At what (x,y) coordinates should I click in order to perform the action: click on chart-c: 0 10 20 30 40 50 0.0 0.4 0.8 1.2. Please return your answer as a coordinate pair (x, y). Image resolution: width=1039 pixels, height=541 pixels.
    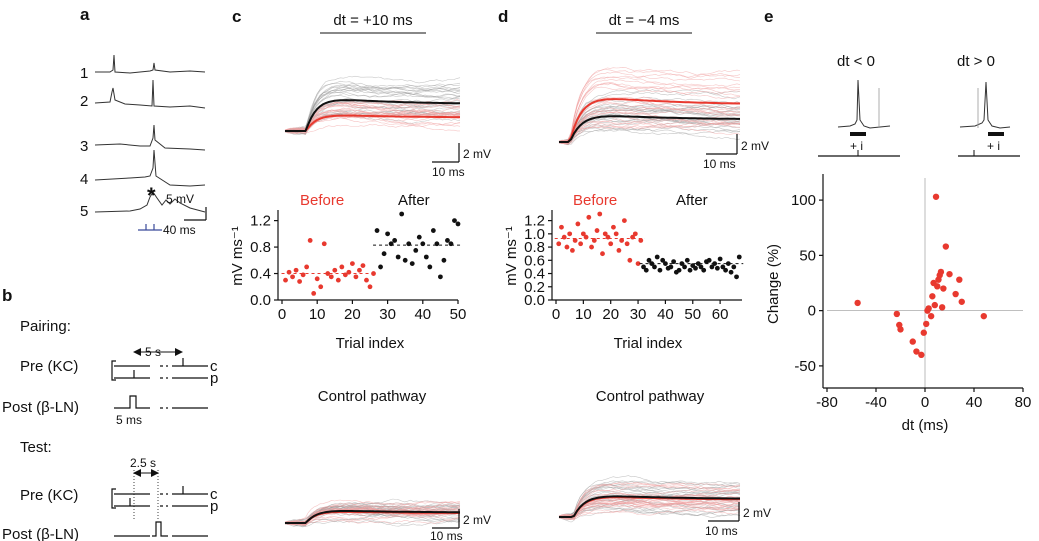
    Looking at the image, I should click on (358, 266).